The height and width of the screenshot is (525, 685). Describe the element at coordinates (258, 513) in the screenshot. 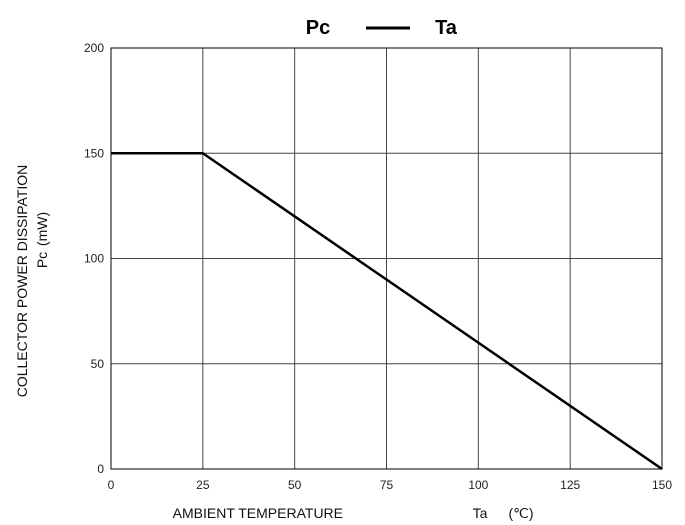

I see `x-axis-label: AMBIENT TEMPERATURE` at that location.